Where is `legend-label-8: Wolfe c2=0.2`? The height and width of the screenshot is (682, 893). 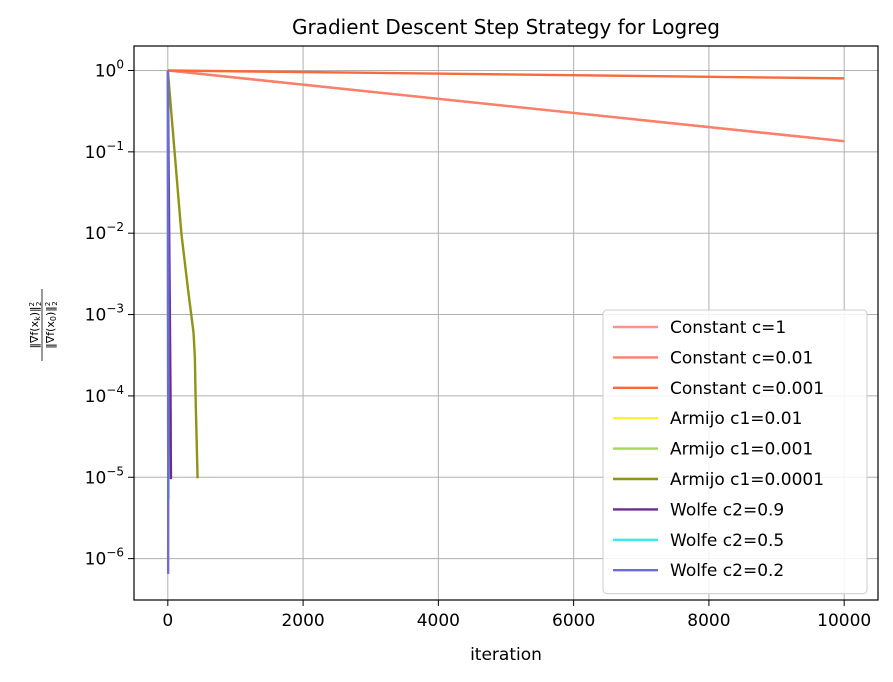
legend-label-8: Wolfe c2=0.2 is located at coordinates (727, 571).